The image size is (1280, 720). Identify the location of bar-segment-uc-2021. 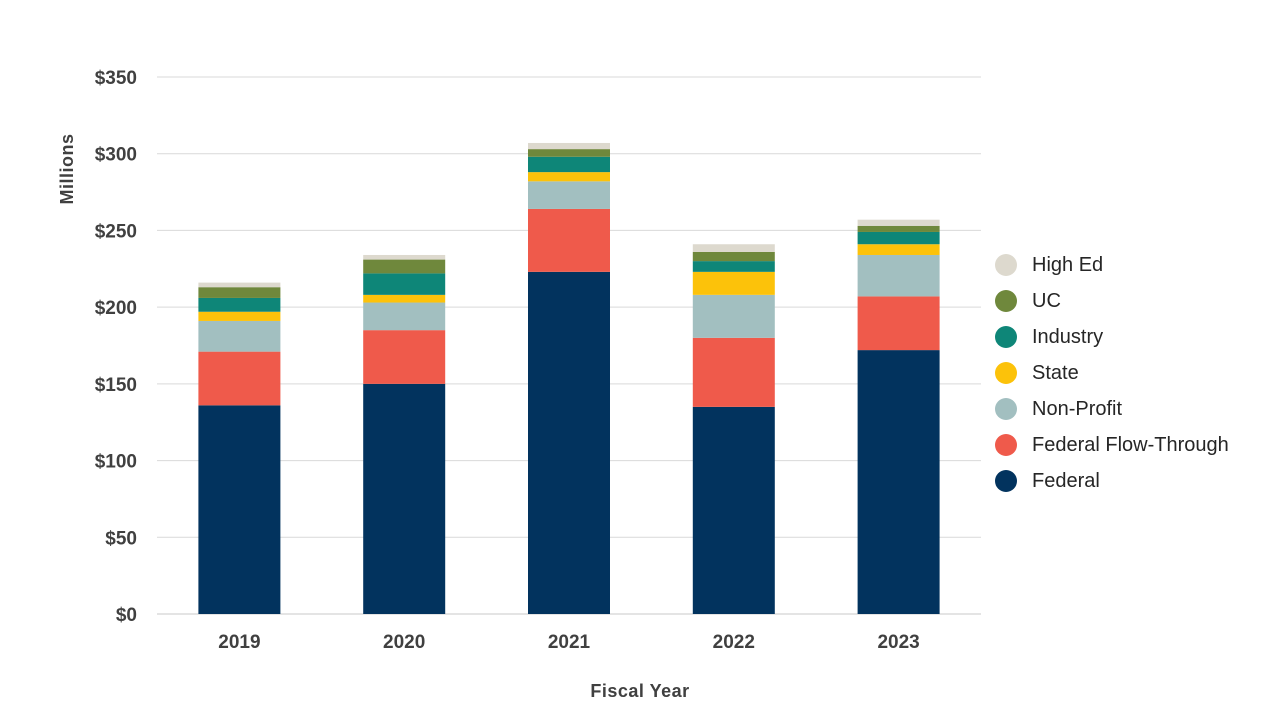
(569, 153).